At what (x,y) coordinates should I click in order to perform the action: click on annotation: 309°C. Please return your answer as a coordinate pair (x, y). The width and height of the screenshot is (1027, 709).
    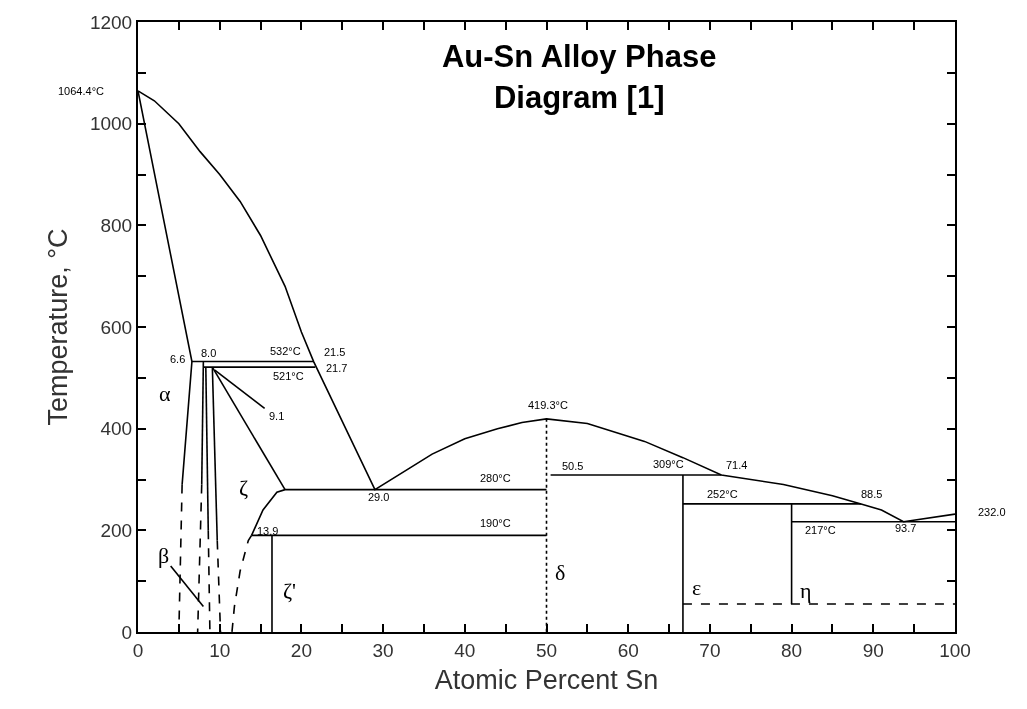
    Looking at the image, I should click on (668, 464).